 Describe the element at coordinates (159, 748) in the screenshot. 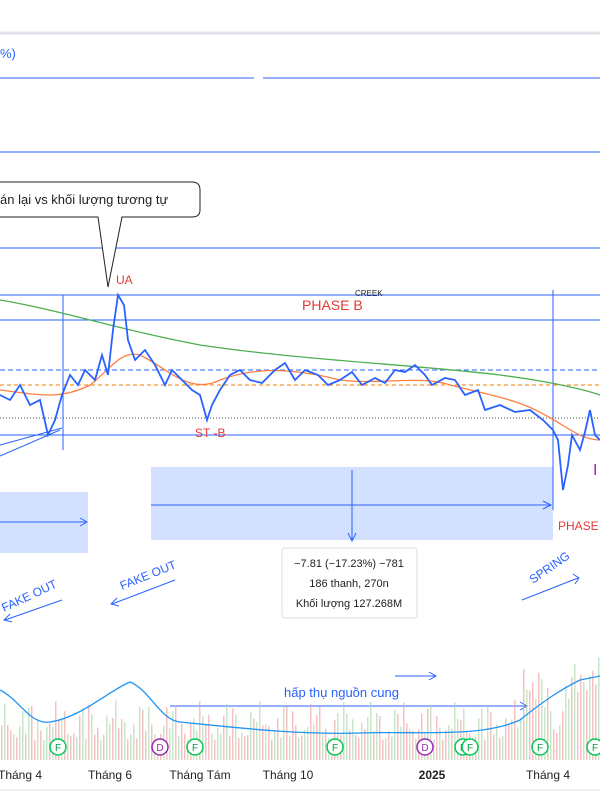

I see `event-label: D` at that location.